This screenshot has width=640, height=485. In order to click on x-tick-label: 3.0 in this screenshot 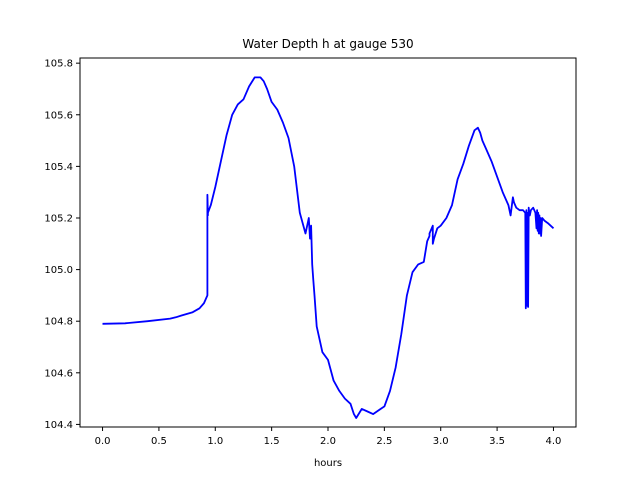, I will do `click(441, 441)`.